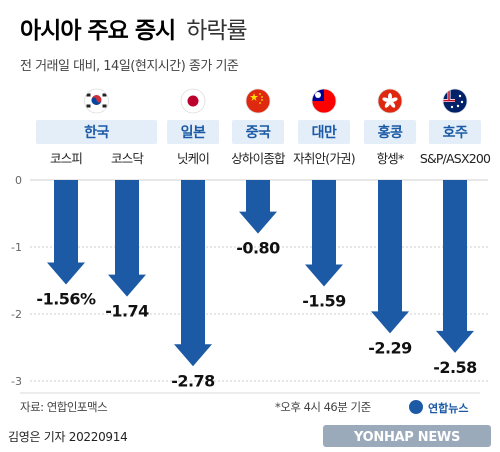  Describe the element at coordinates (324, 101) in the screenshot. I see `taiwan-flag-icon` at that location.